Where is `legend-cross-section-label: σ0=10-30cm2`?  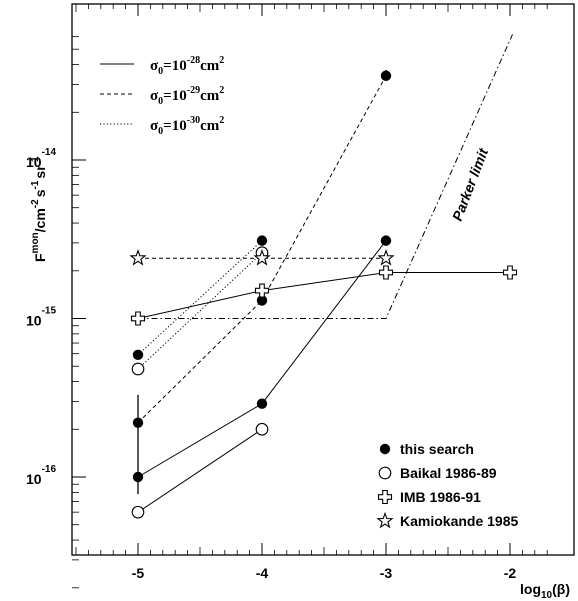
legend-cross-section-label: σ0=10-30cm2 is located at coordinates (187, 126).